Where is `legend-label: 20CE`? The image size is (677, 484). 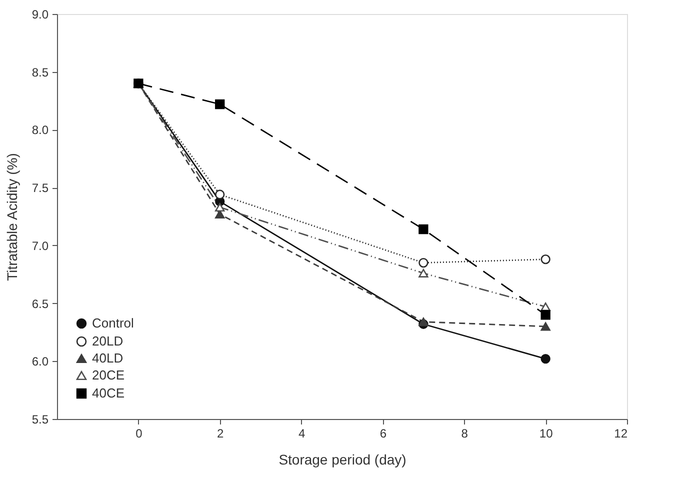 legend-label: 20CE is located at coordinates (108, 375).